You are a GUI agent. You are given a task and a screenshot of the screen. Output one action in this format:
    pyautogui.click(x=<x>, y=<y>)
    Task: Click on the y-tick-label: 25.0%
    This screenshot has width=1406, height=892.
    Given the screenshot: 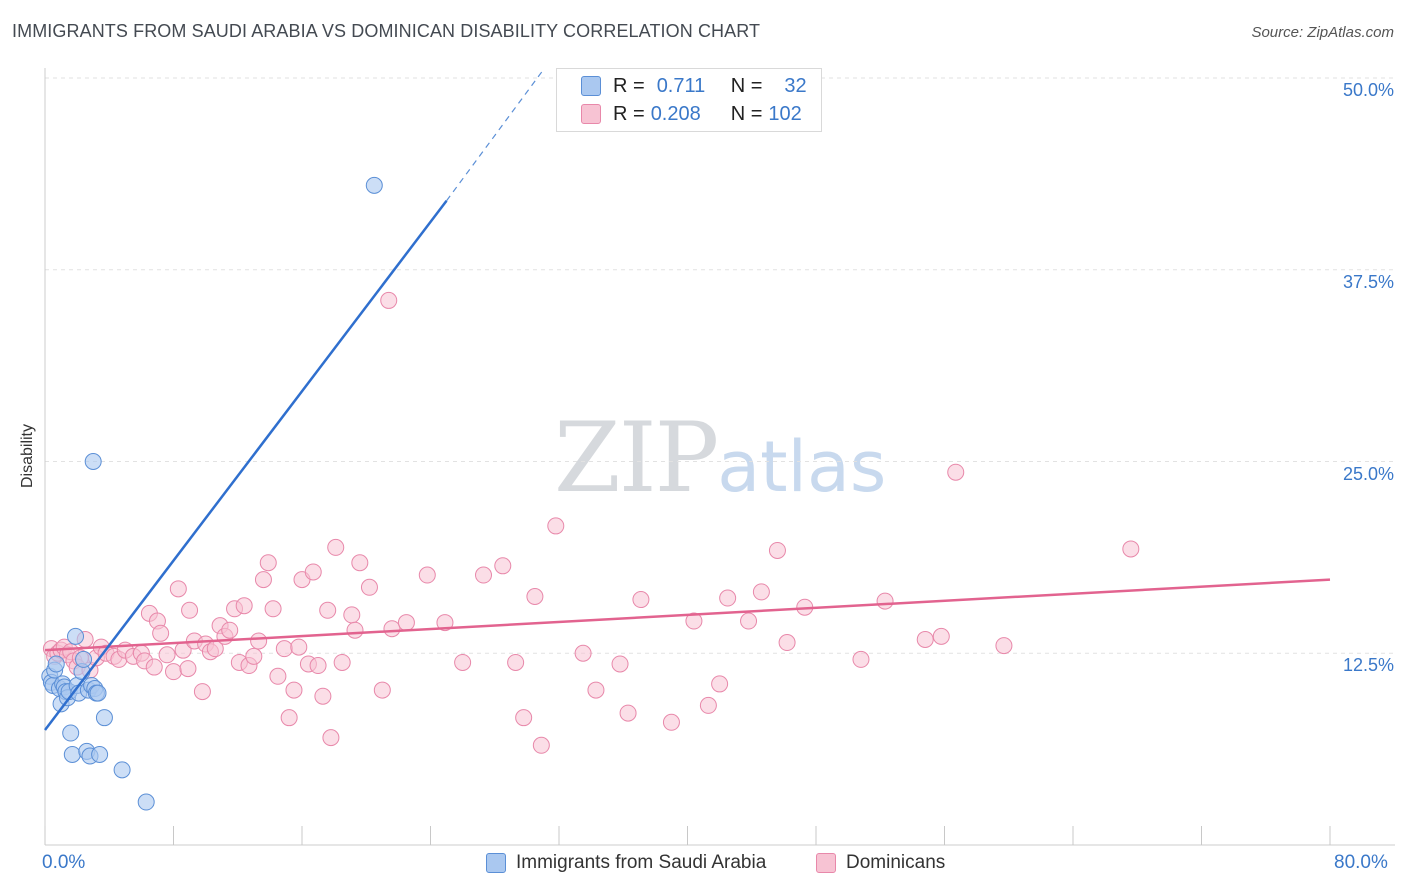 What is the action you would take?
    pyautogui.click(x=1368, y=473)
    